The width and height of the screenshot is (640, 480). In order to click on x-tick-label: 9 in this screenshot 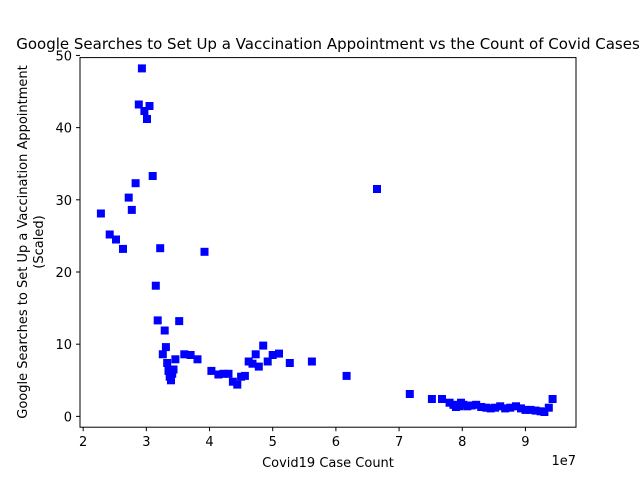, I will do `click(525, 442)`.